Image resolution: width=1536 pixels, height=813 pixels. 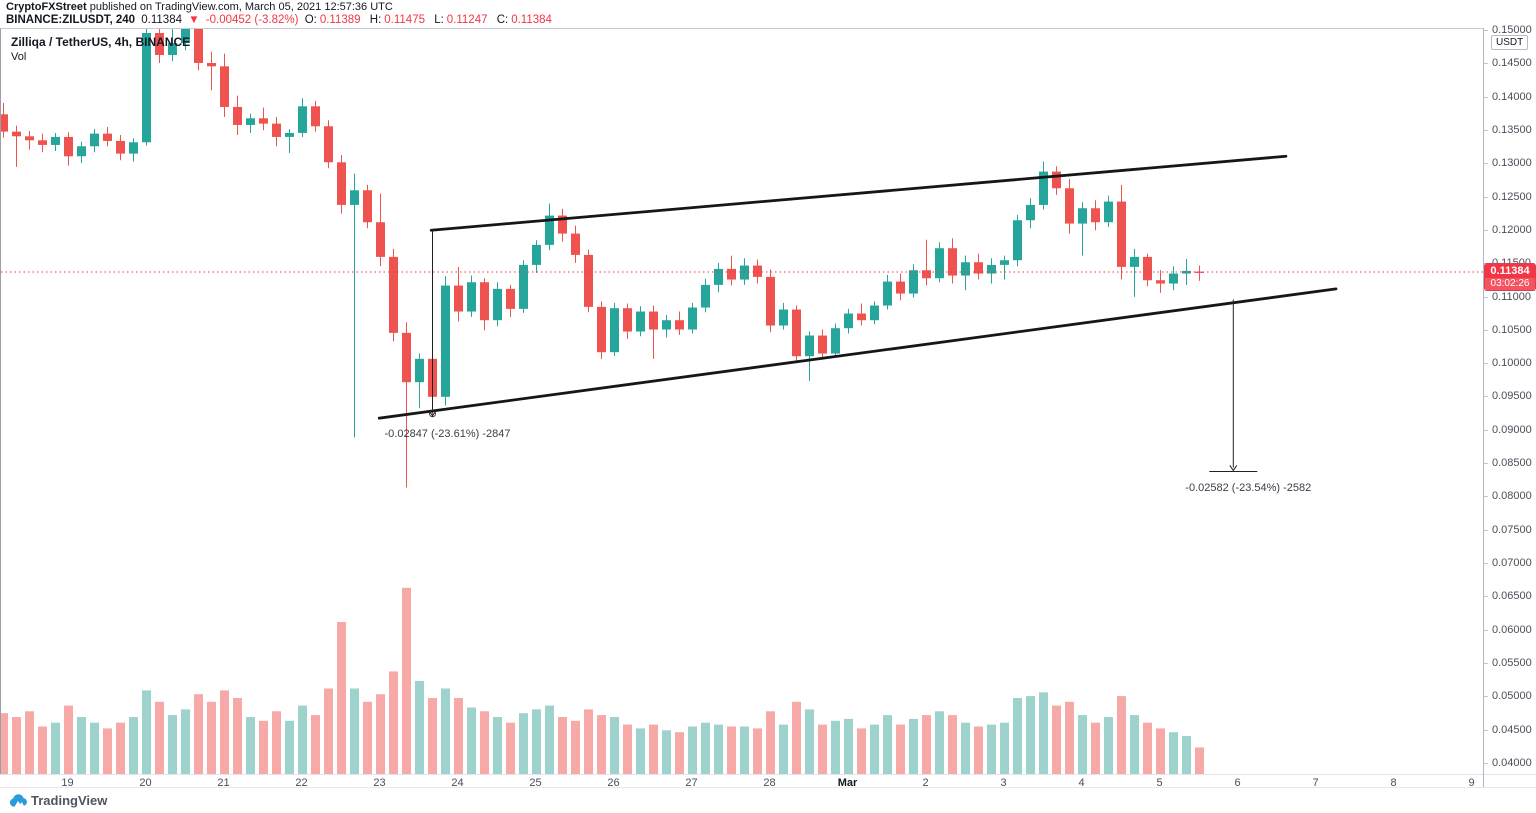 I want to click on price-tick-label: 0.05500, so click(x=1512, y=663).